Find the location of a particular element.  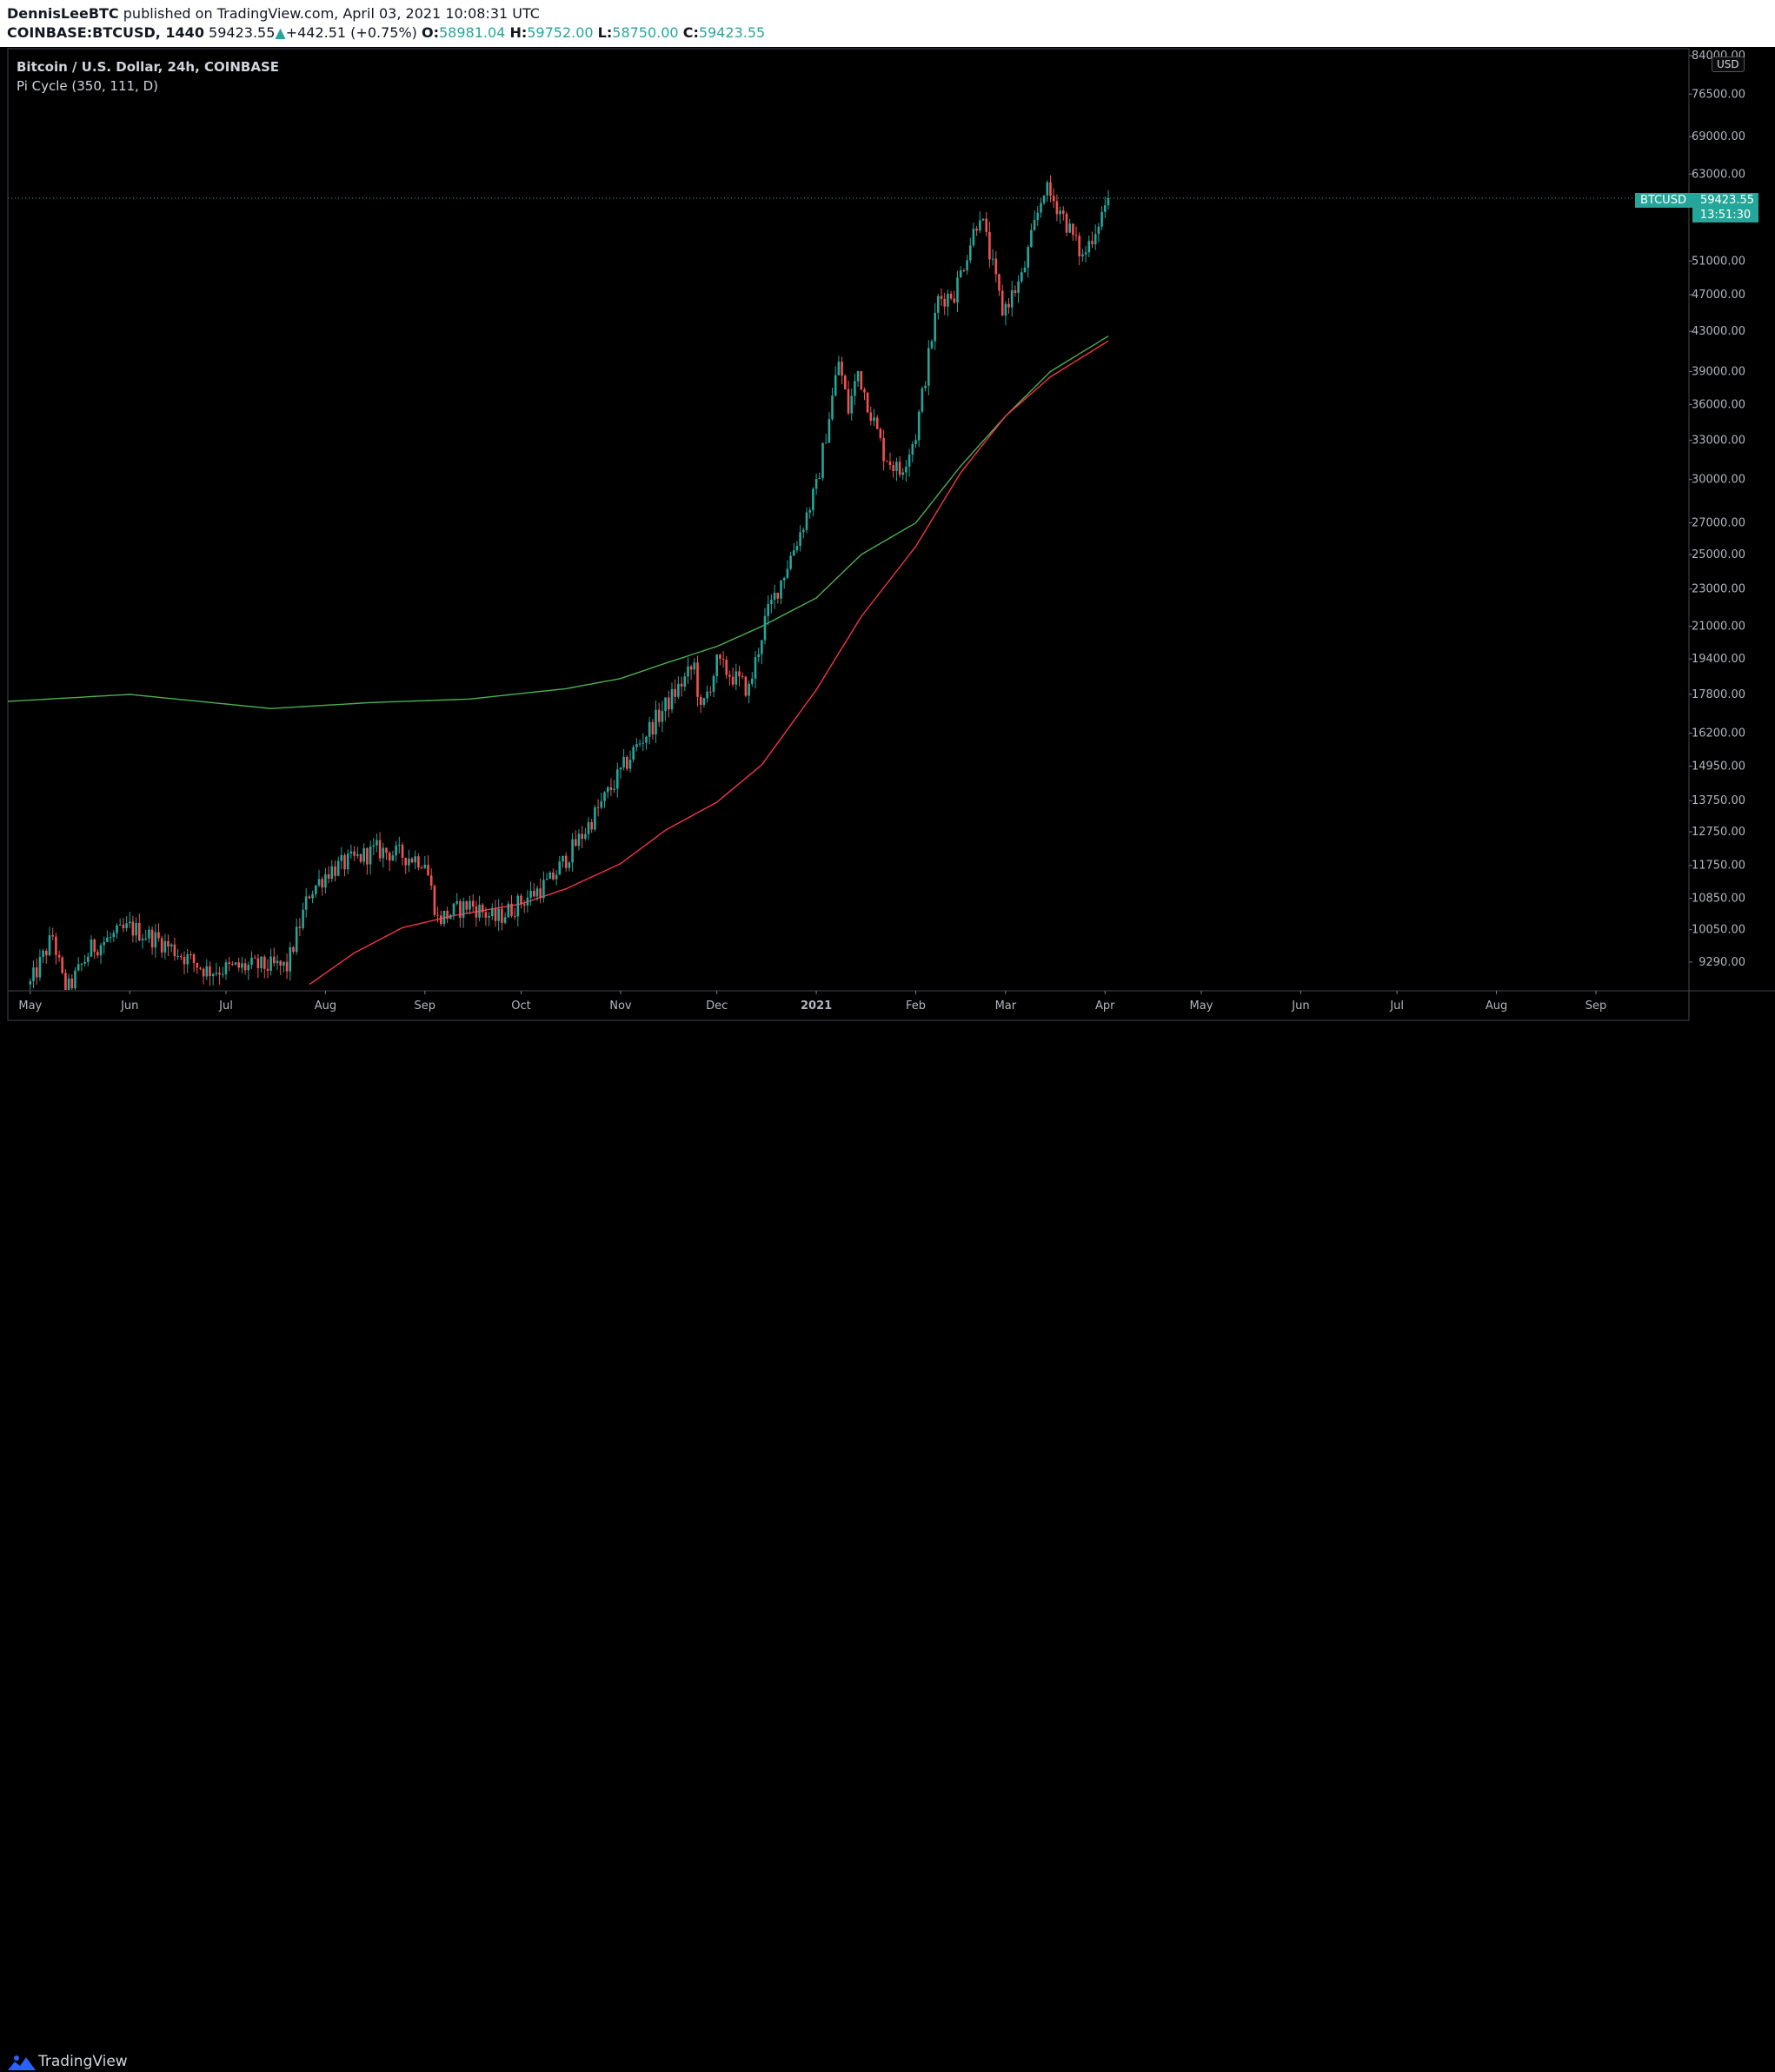

price-tick-label: 76500.00 is located at coordinates (1718, 94).